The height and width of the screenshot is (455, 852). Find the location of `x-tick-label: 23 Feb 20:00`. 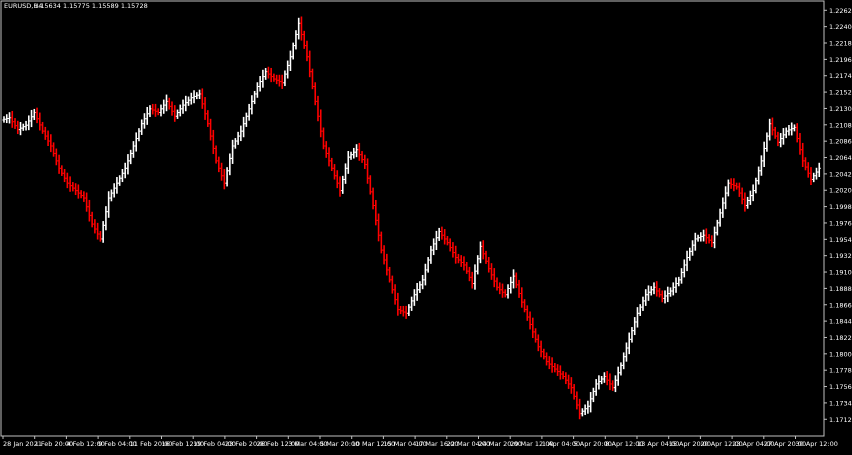

x-tick-label: 23 Feb 20:00 is located at coordinates (246, 444).